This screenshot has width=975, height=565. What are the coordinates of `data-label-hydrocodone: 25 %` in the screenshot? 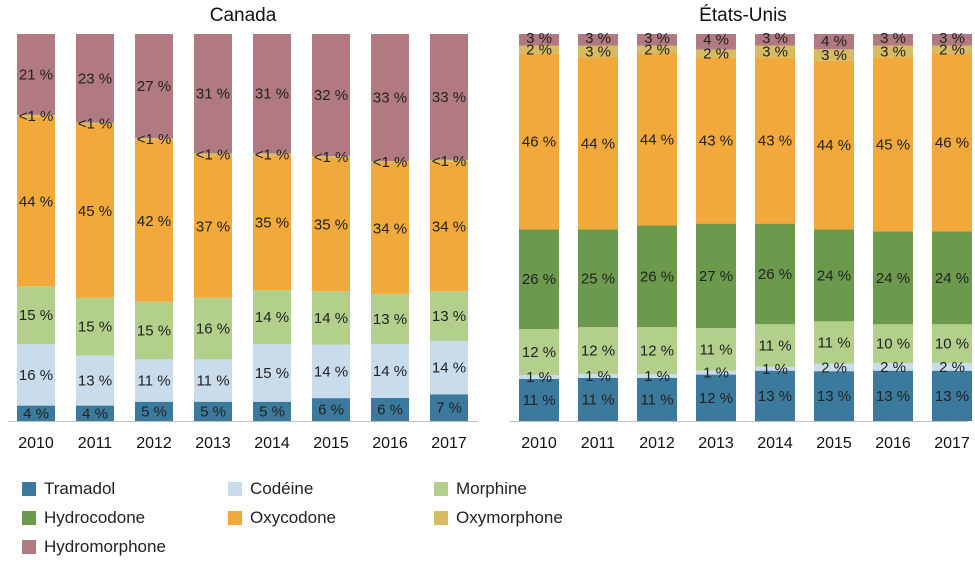 It's located at (598, 278).